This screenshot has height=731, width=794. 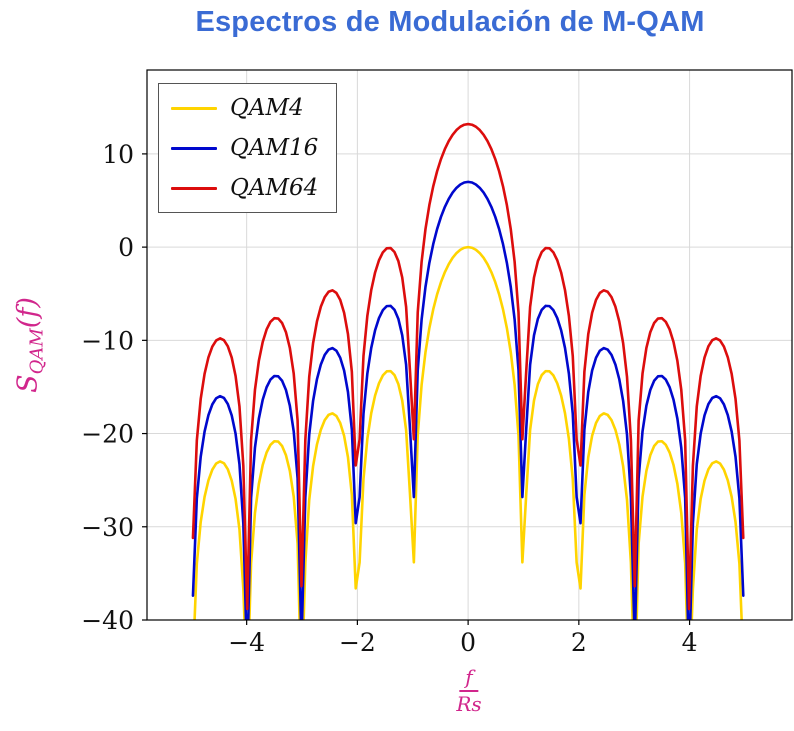 What do you see at coordinates (194, 188) in the screenshot?
I see `legend-line-qam64` at bounding box center [194, 188].